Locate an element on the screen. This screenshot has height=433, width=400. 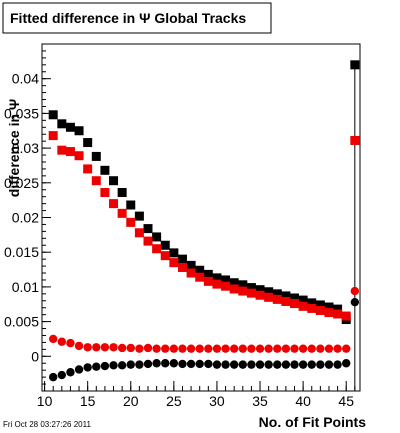
y-tick-label: 0.03 is located at coordinates (25, 148).